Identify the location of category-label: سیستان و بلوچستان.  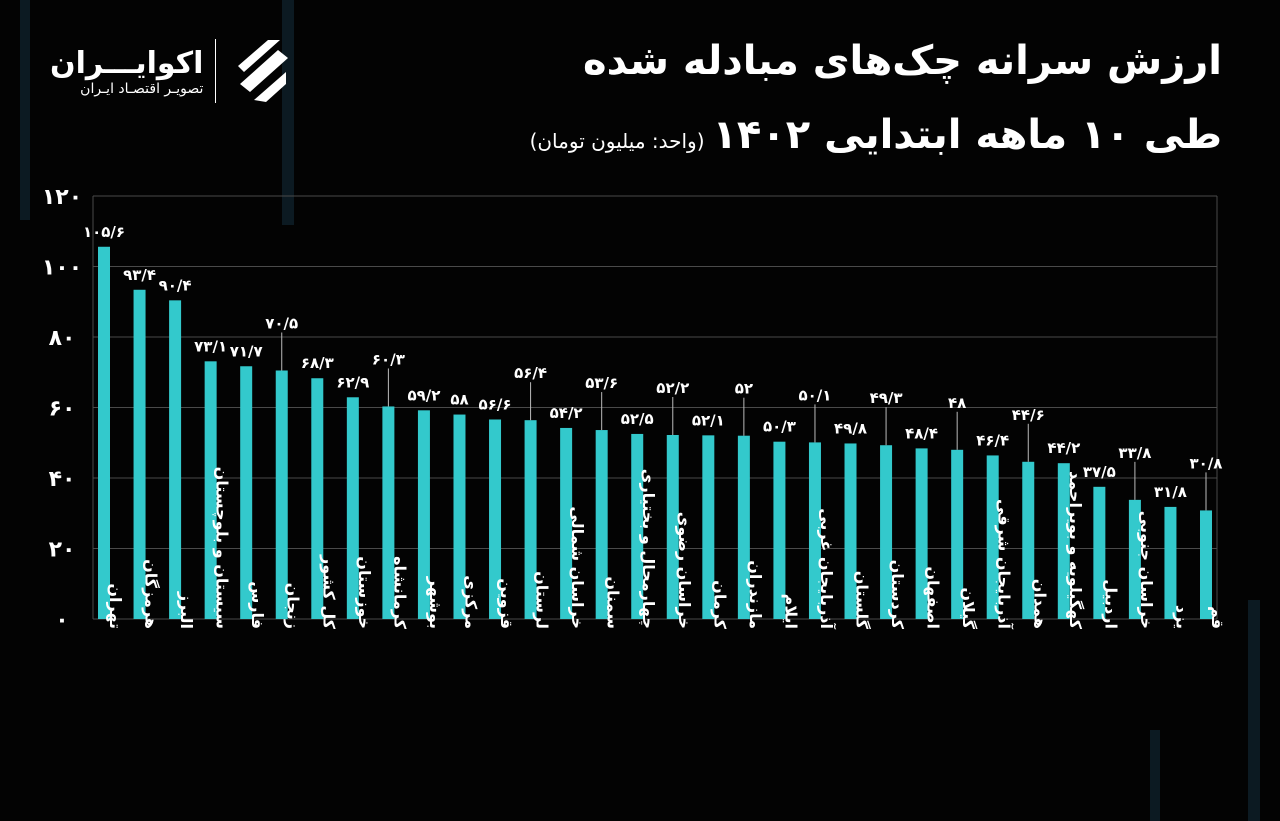
(222, 548).